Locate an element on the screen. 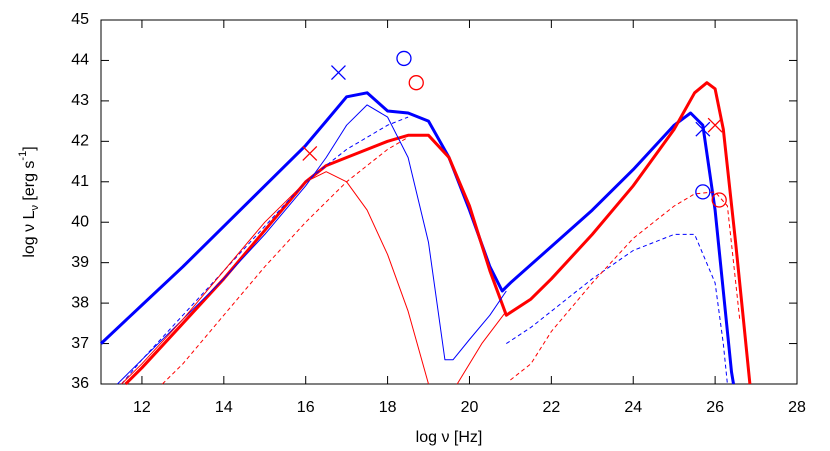  x-tick-label: 16 is located at coordinates (306, 407).